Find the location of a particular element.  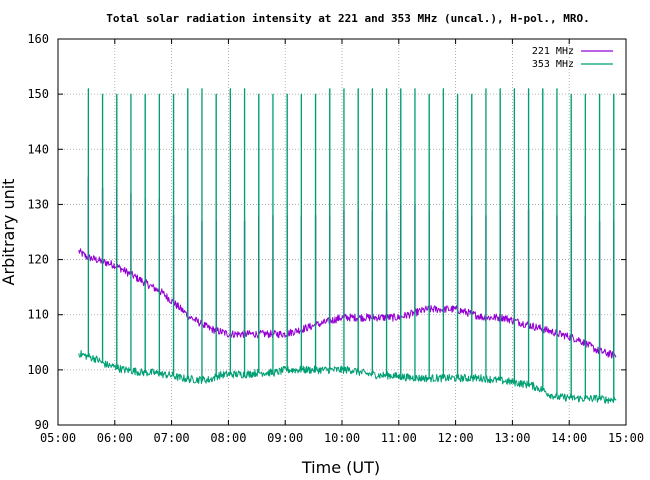

y-tick-label: 140 is located at coordinates (38, 149).